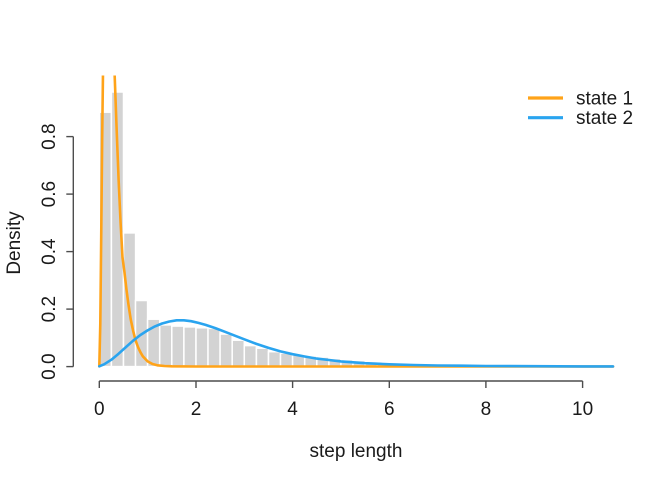 Image resolution: width=672 pixels, height=480 pixels. What do you see at coordinates (486, 409) in the screenshot?
I see `x-axis-tick-label: 8` at bounding box center [486, 409].